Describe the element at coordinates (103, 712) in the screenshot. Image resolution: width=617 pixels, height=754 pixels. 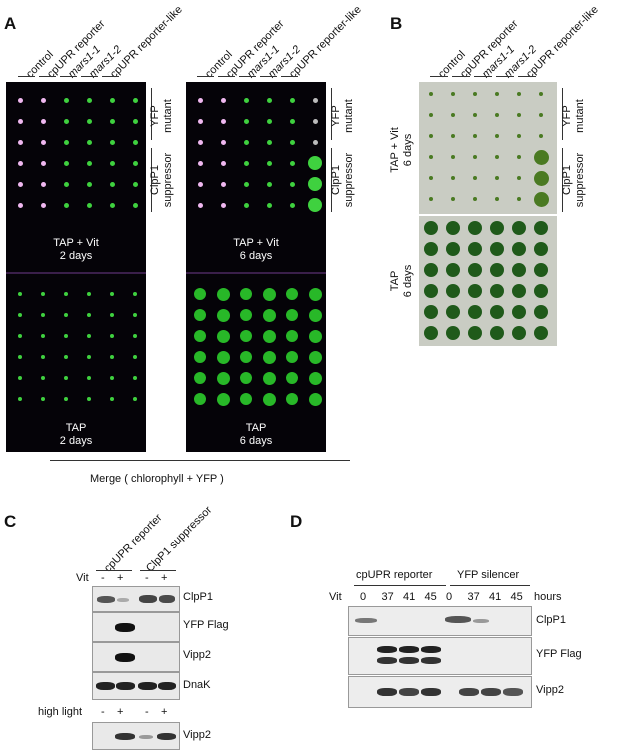
I see `c-hl-sign-1: -` at that location.